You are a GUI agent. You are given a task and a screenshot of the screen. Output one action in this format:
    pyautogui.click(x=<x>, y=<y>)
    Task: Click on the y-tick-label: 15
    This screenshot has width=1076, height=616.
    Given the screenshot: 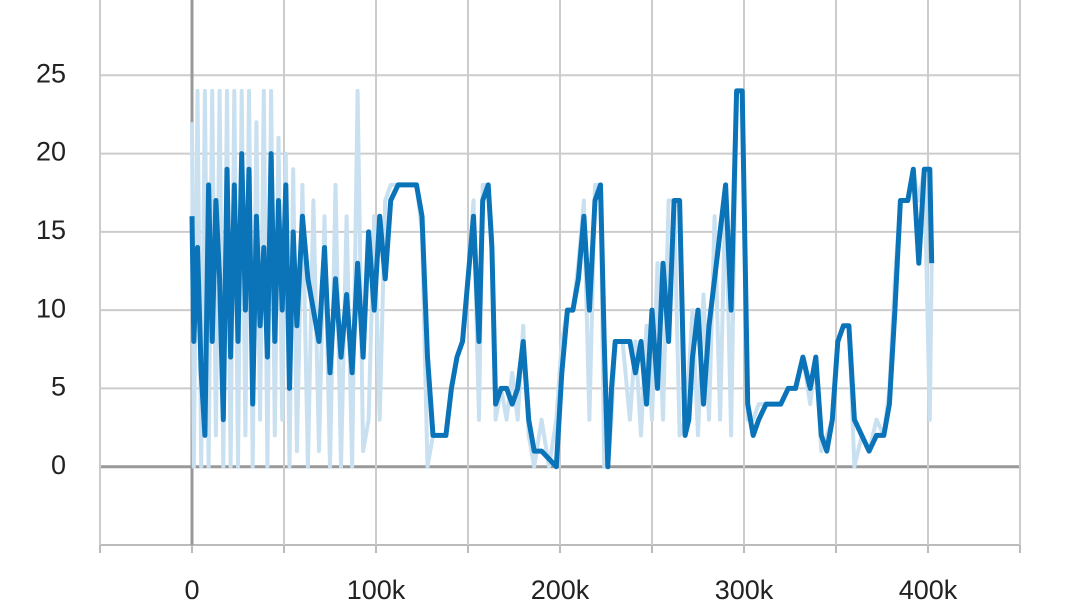 What is the action you would take?
    pyautogui.click(x=51, y=230)
    